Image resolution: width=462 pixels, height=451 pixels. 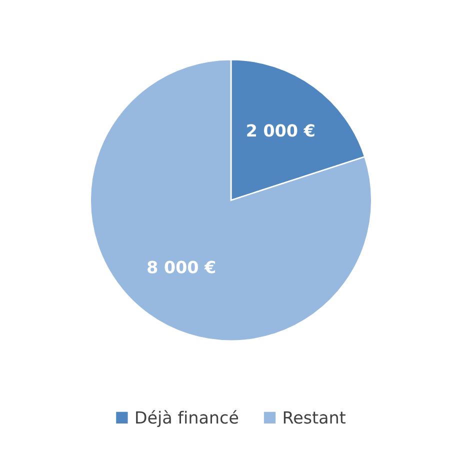 What do you see at coordinates (187, 418) in the screenshot?
I see `legend-label: Déjà financé` at bounding box center [187, 418].